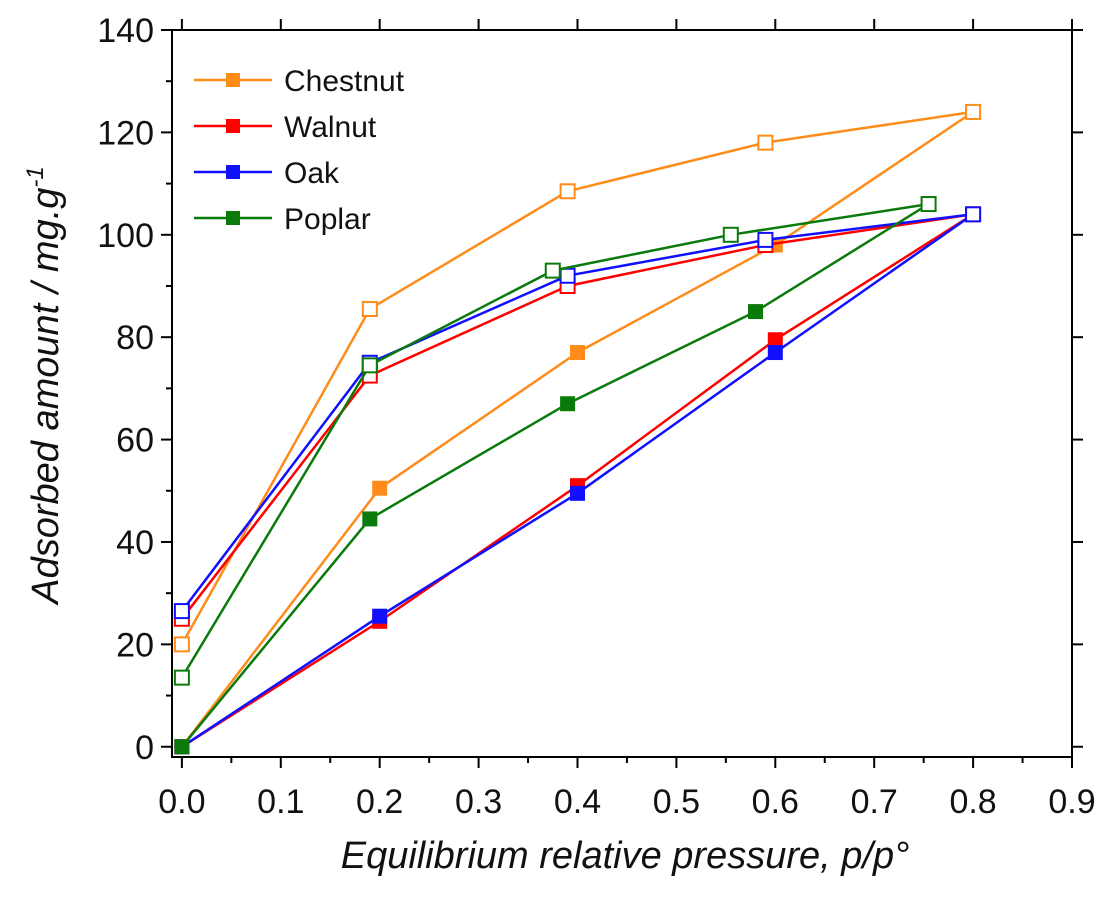 The width and height of the screenshot is (1105, 898). Describe the element at coordinates (327, 219) in the screenshot. I see `legend-label-poplar: Poplar` at that location.